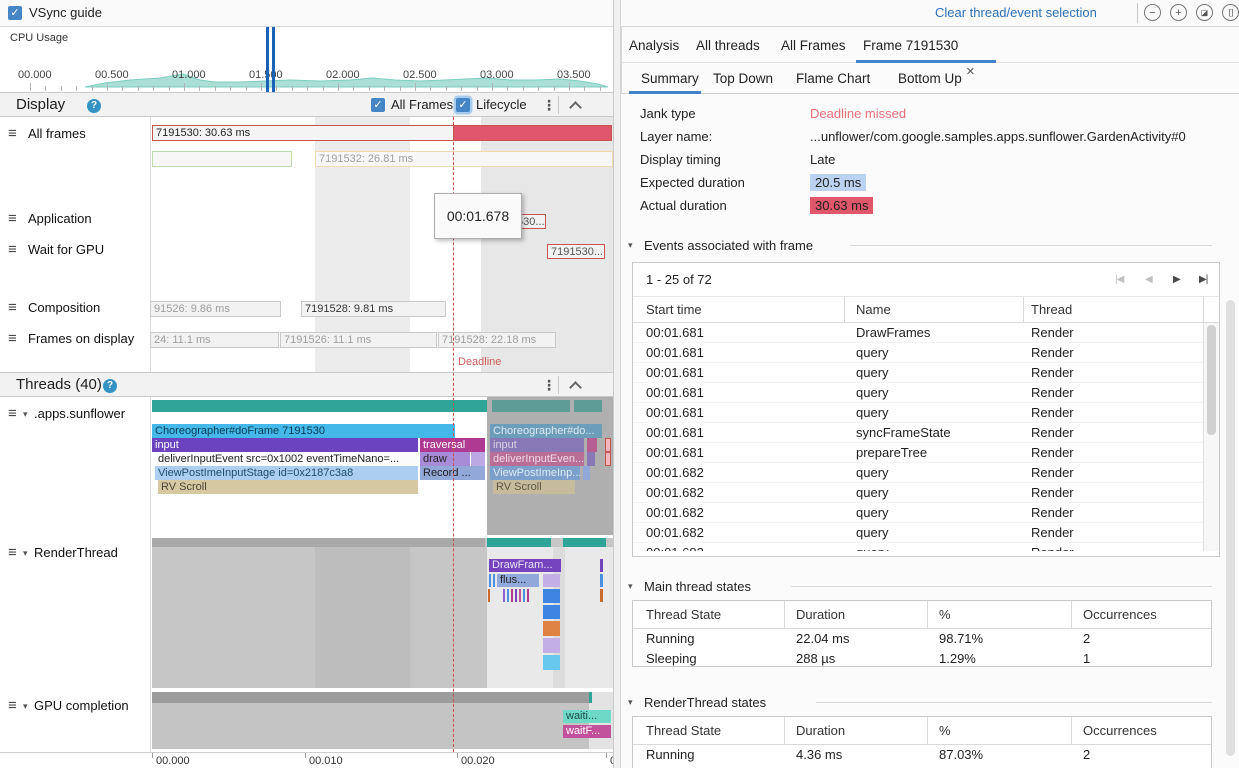 The width and height of the screenshot is (1239, 768). What do you see at coordinates (1149, 279) in the screenshot?
I see `prev-page-icon: ◀` at bounding box center [1149, 279].